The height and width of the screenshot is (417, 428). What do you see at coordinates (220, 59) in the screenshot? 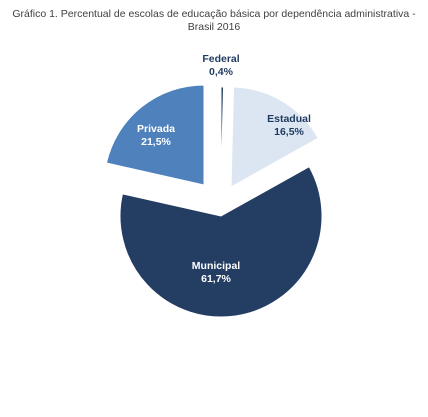
I see `slice-name-label-federal: Federal` at bounding box center [220, 59].